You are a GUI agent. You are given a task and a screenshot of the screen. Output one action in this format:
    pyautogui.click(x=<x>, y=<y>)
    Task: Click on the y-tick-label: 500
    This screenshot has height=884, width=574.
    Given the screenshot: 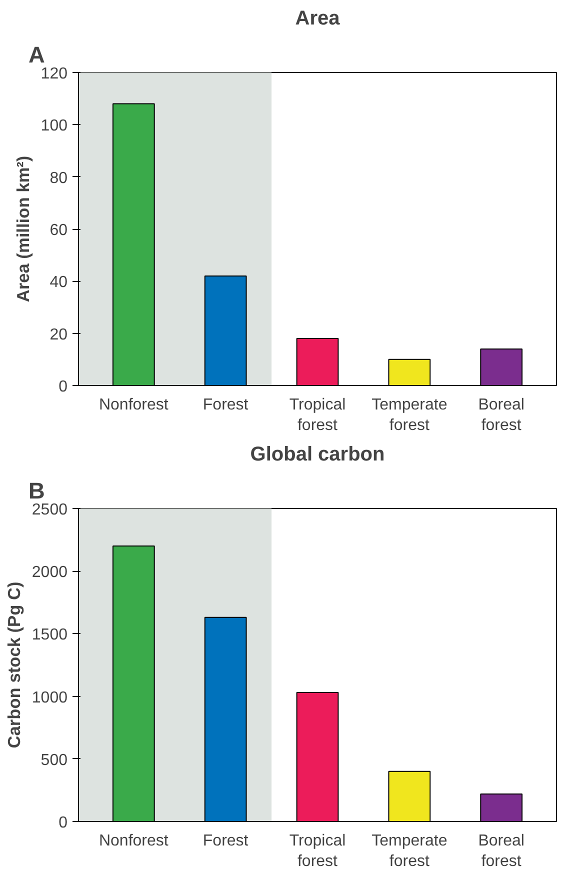 What is the action you would take?
    pyautogui.click(x=54, y=760)
    